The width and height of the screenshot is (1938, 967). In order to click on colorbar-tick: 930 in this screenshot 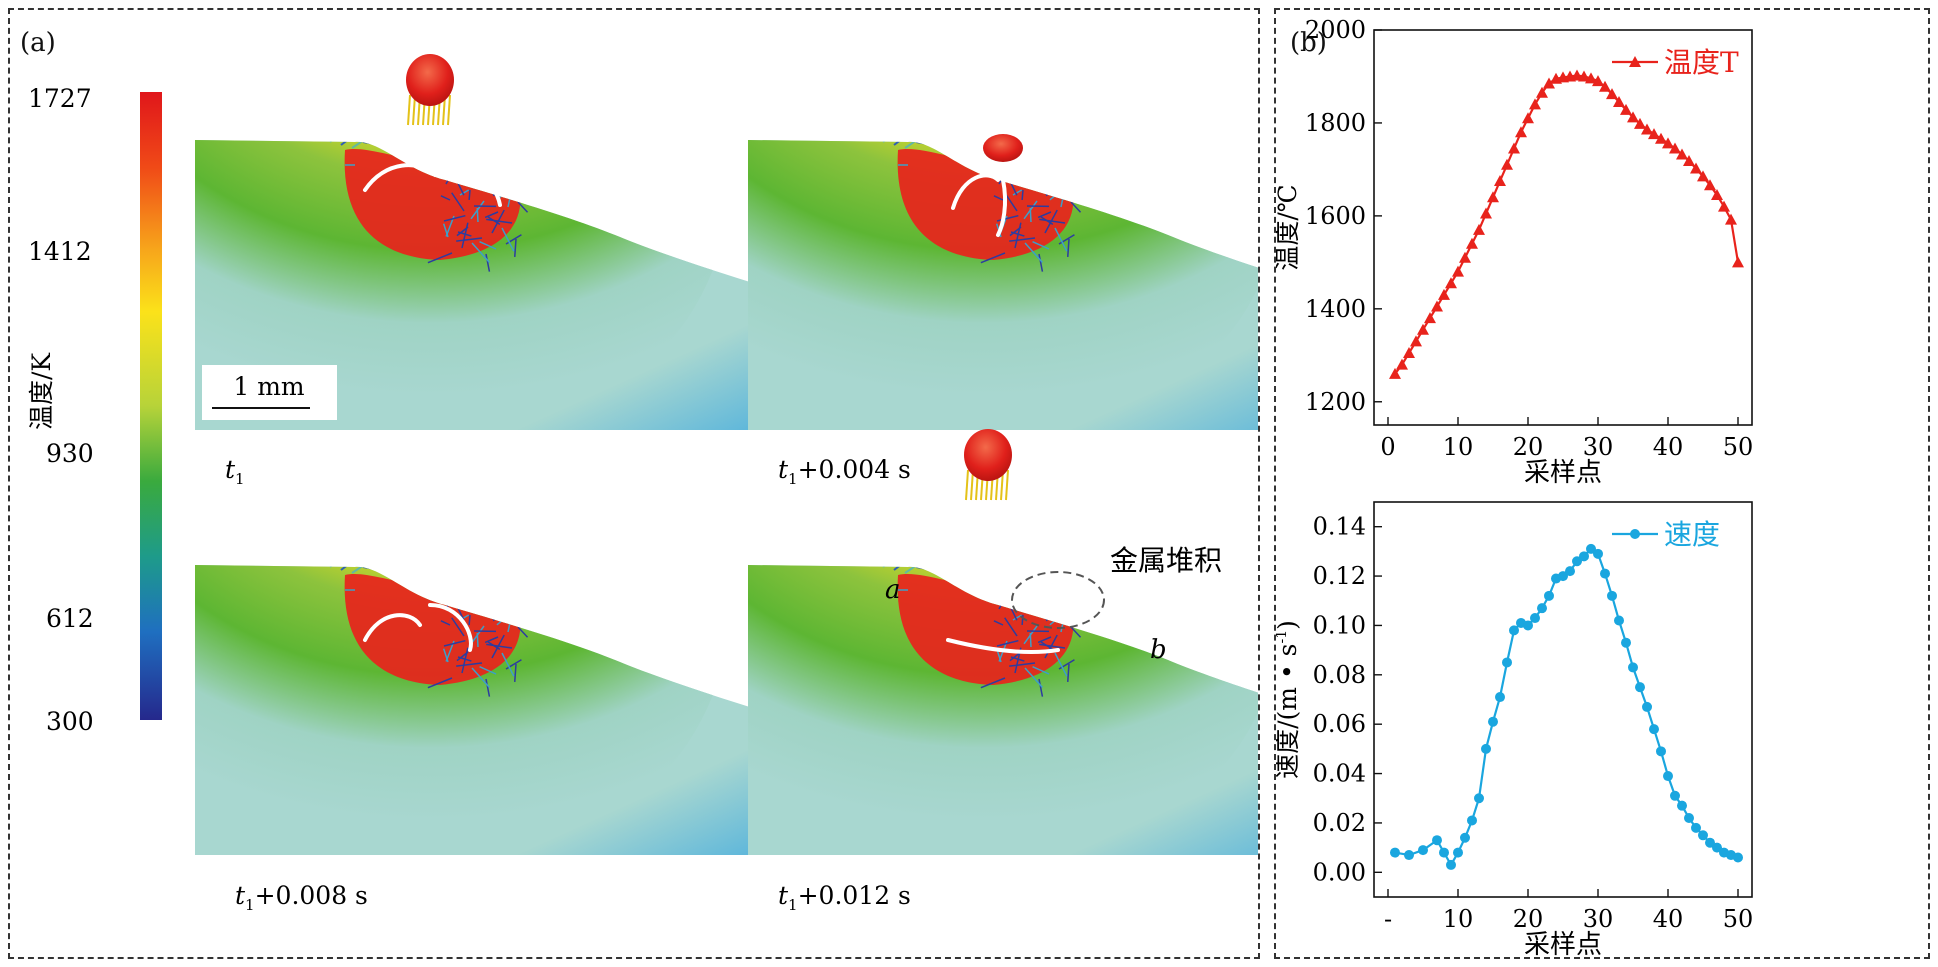, I will do `click(70, 453)`.